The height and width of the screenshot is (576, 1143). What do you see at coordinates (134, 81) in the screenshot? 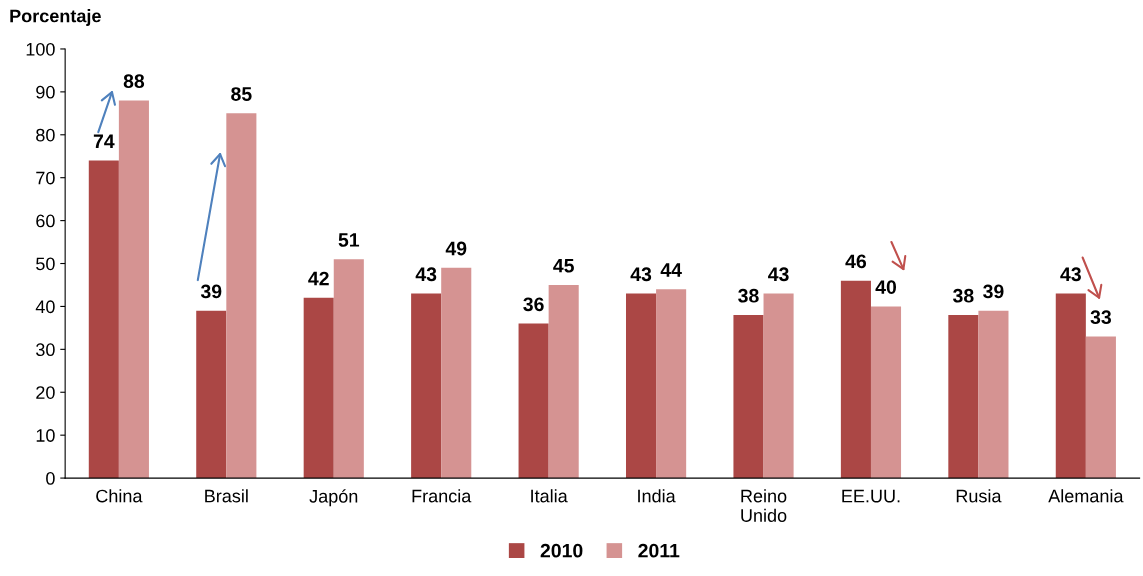
I see `data-label: 88` at bounding box center [134, 81].